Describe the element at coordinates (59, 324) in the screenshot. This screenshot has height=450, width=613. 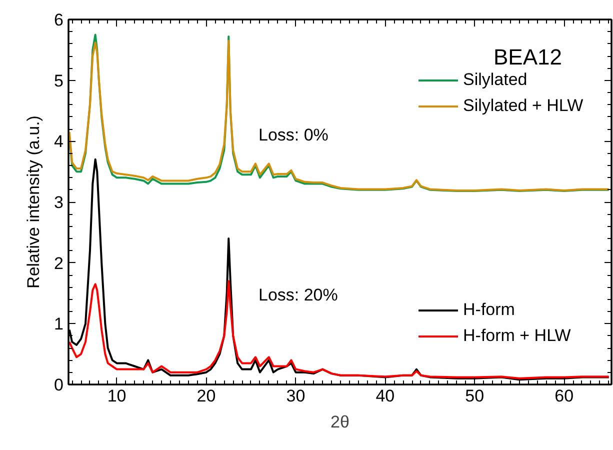
I see `y-tick-label: 1` at that location.